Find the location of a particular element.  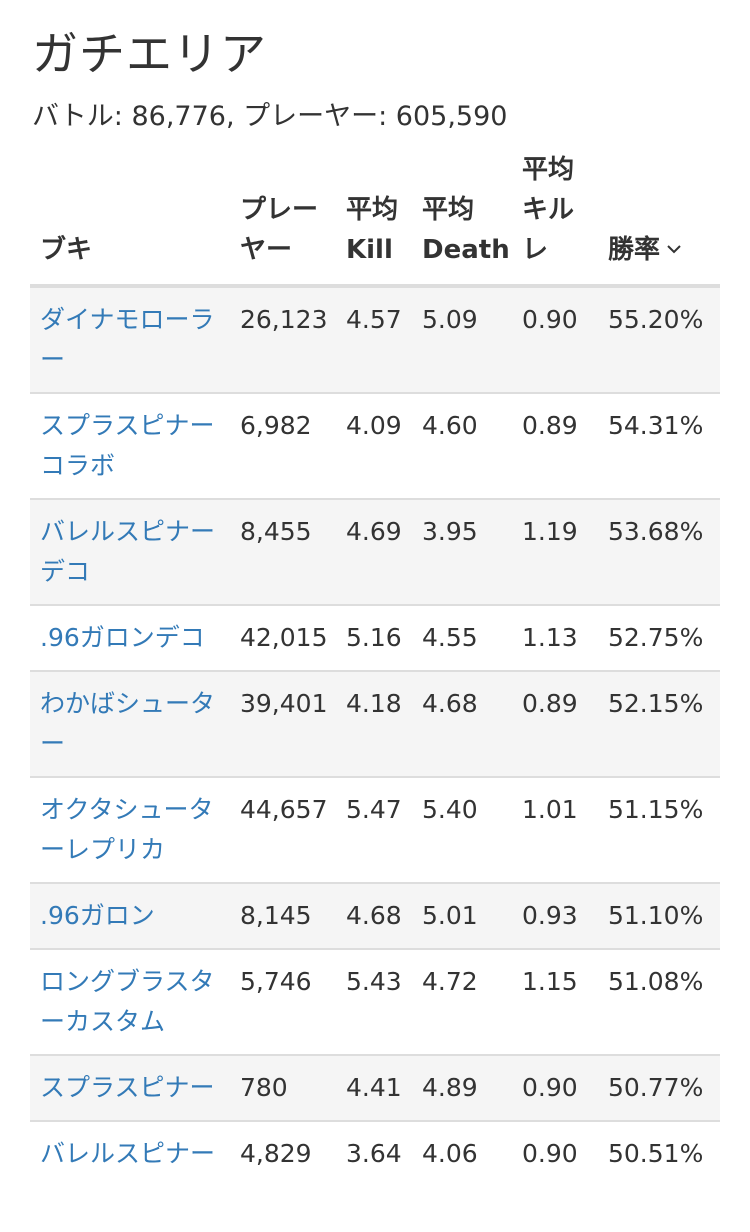

avg-kill-cell: 4.09 is located at coordinates (374, 445).